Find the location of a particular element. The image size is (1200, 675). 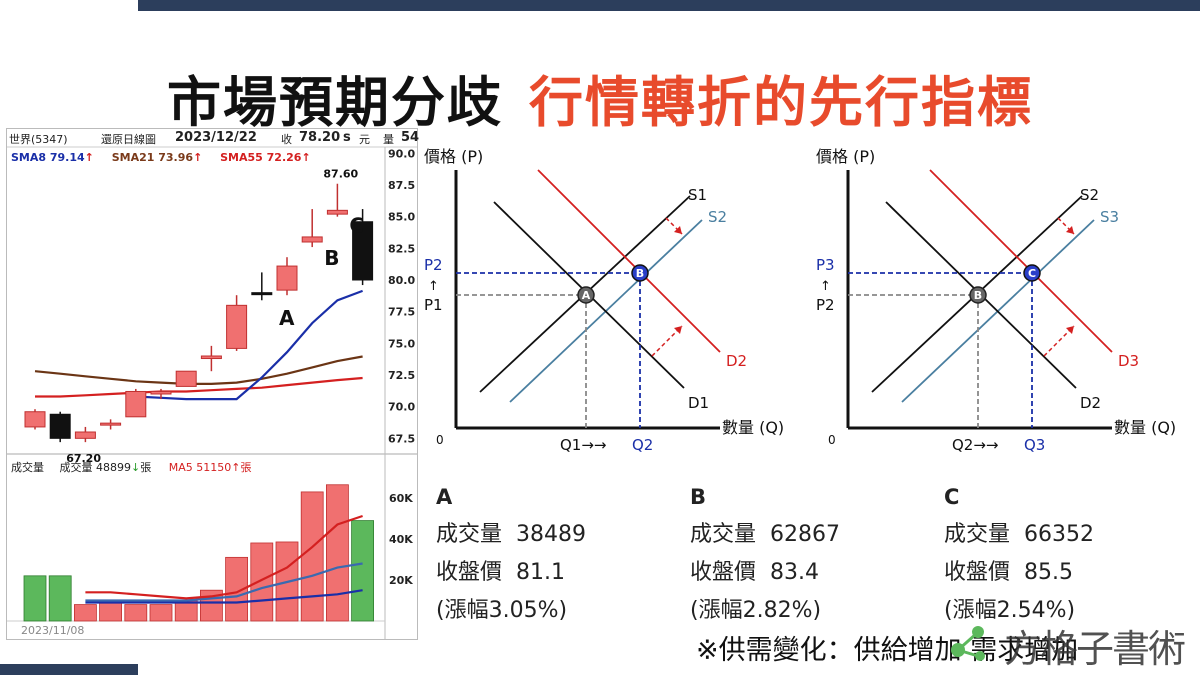

chart-mode: 還原日線圖 is located at coordinates (128, 139).